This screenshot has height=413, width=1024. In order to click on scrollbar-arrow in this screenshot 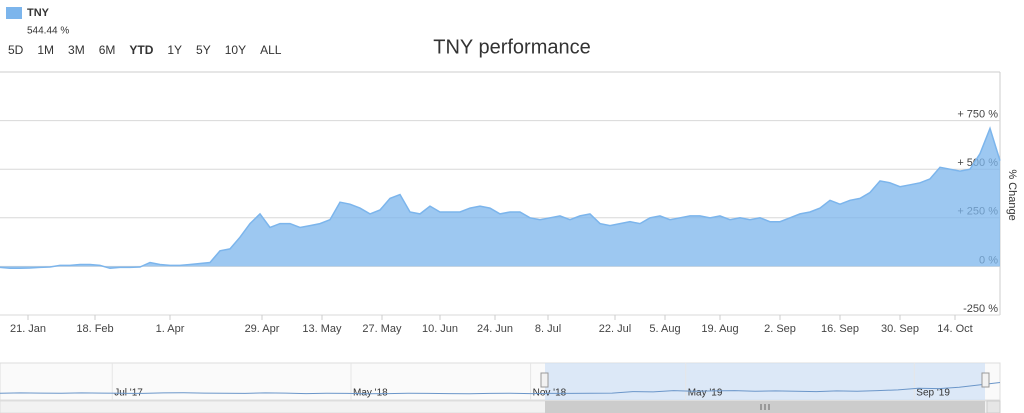, I will do `click(993, 406)`.